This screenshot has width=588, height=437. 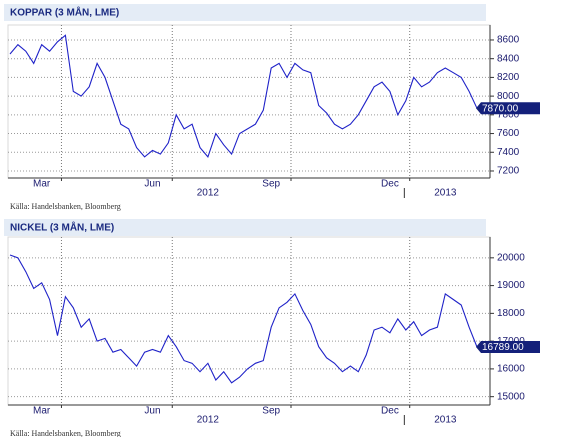 What do you see at coordinates (64, 12) in the screenshot?
I see `chart-title: KOPPAR (3 MÅN, LME)` at bounding box center [64, 12].